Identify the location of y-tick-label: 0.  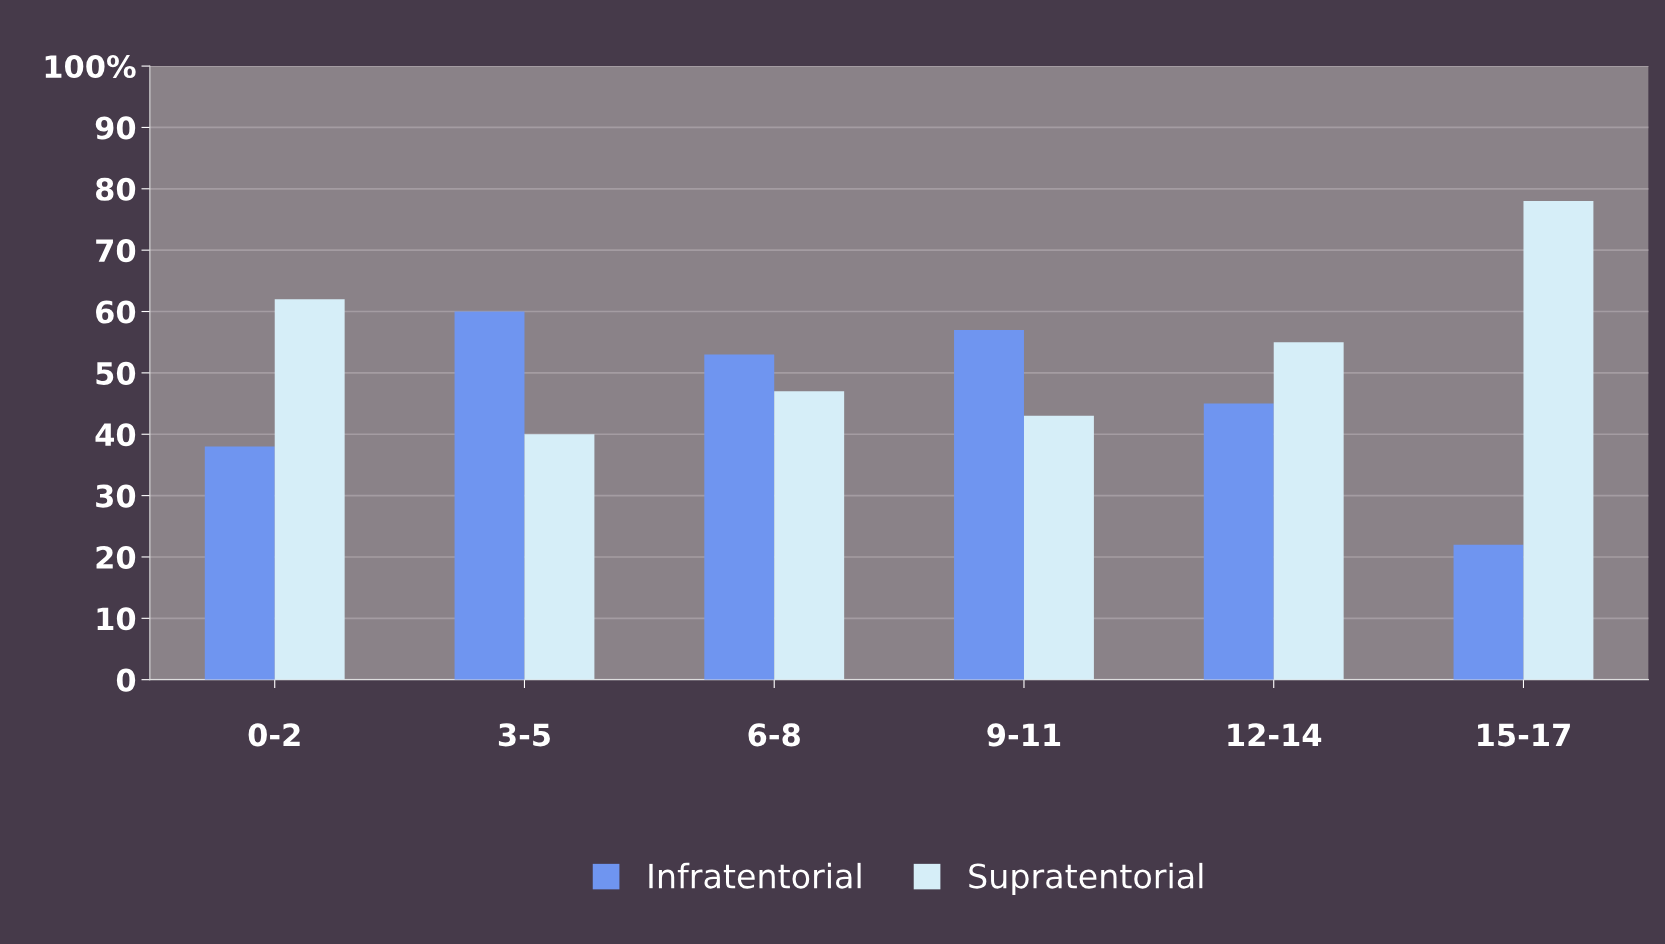
(126, 680).